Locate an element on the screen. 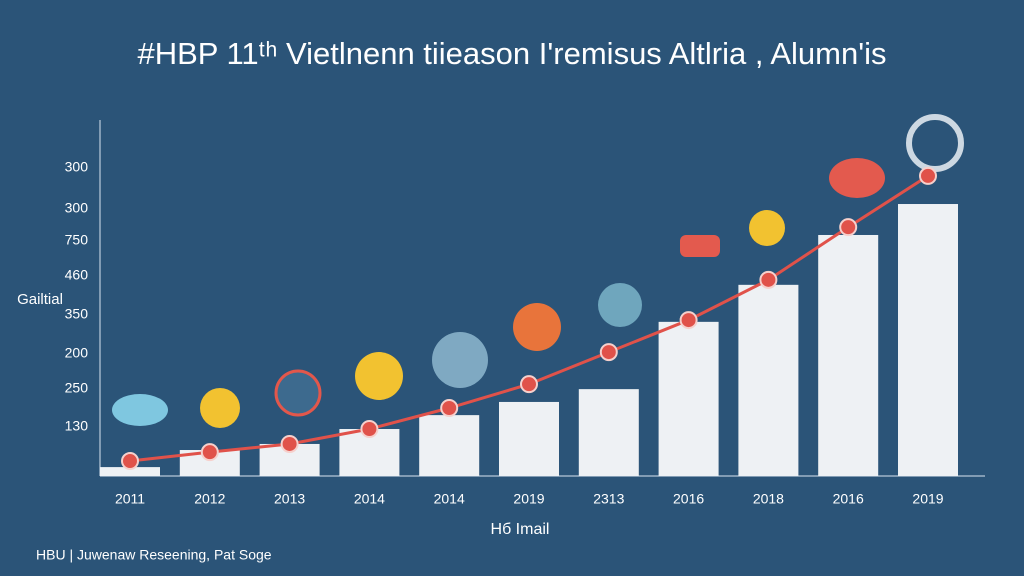 This screenshot has height=576, width=1024. x-tick-label: 2012 is located at coordinates (209, 499).